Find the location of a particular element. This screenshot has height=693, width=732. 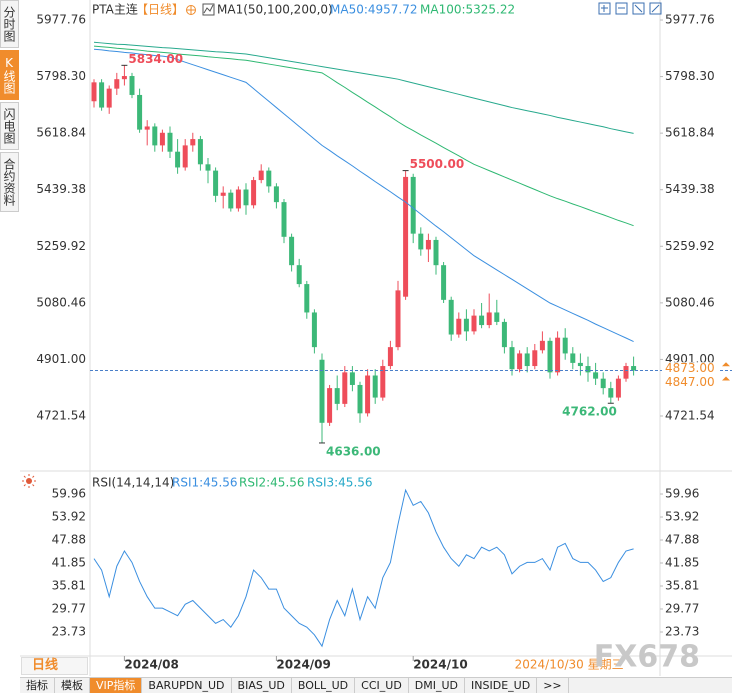

toolbar-tab: 指标 is located at coordinates (37, 685).